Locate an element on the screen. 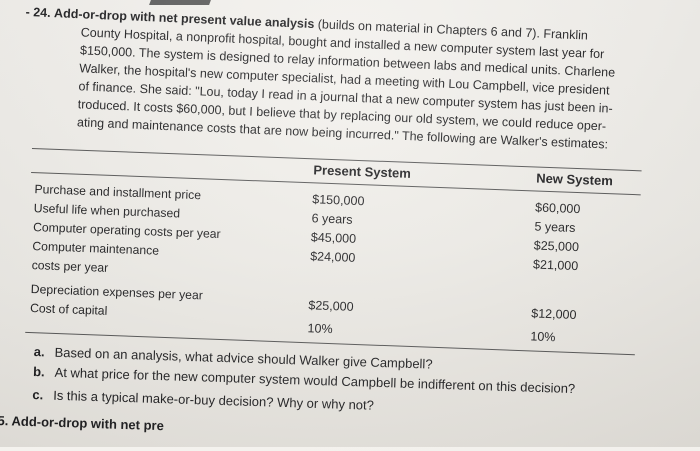 The image size is (700, 451). new-operating-costs: $25,000 is located at coordinates (556, 246).